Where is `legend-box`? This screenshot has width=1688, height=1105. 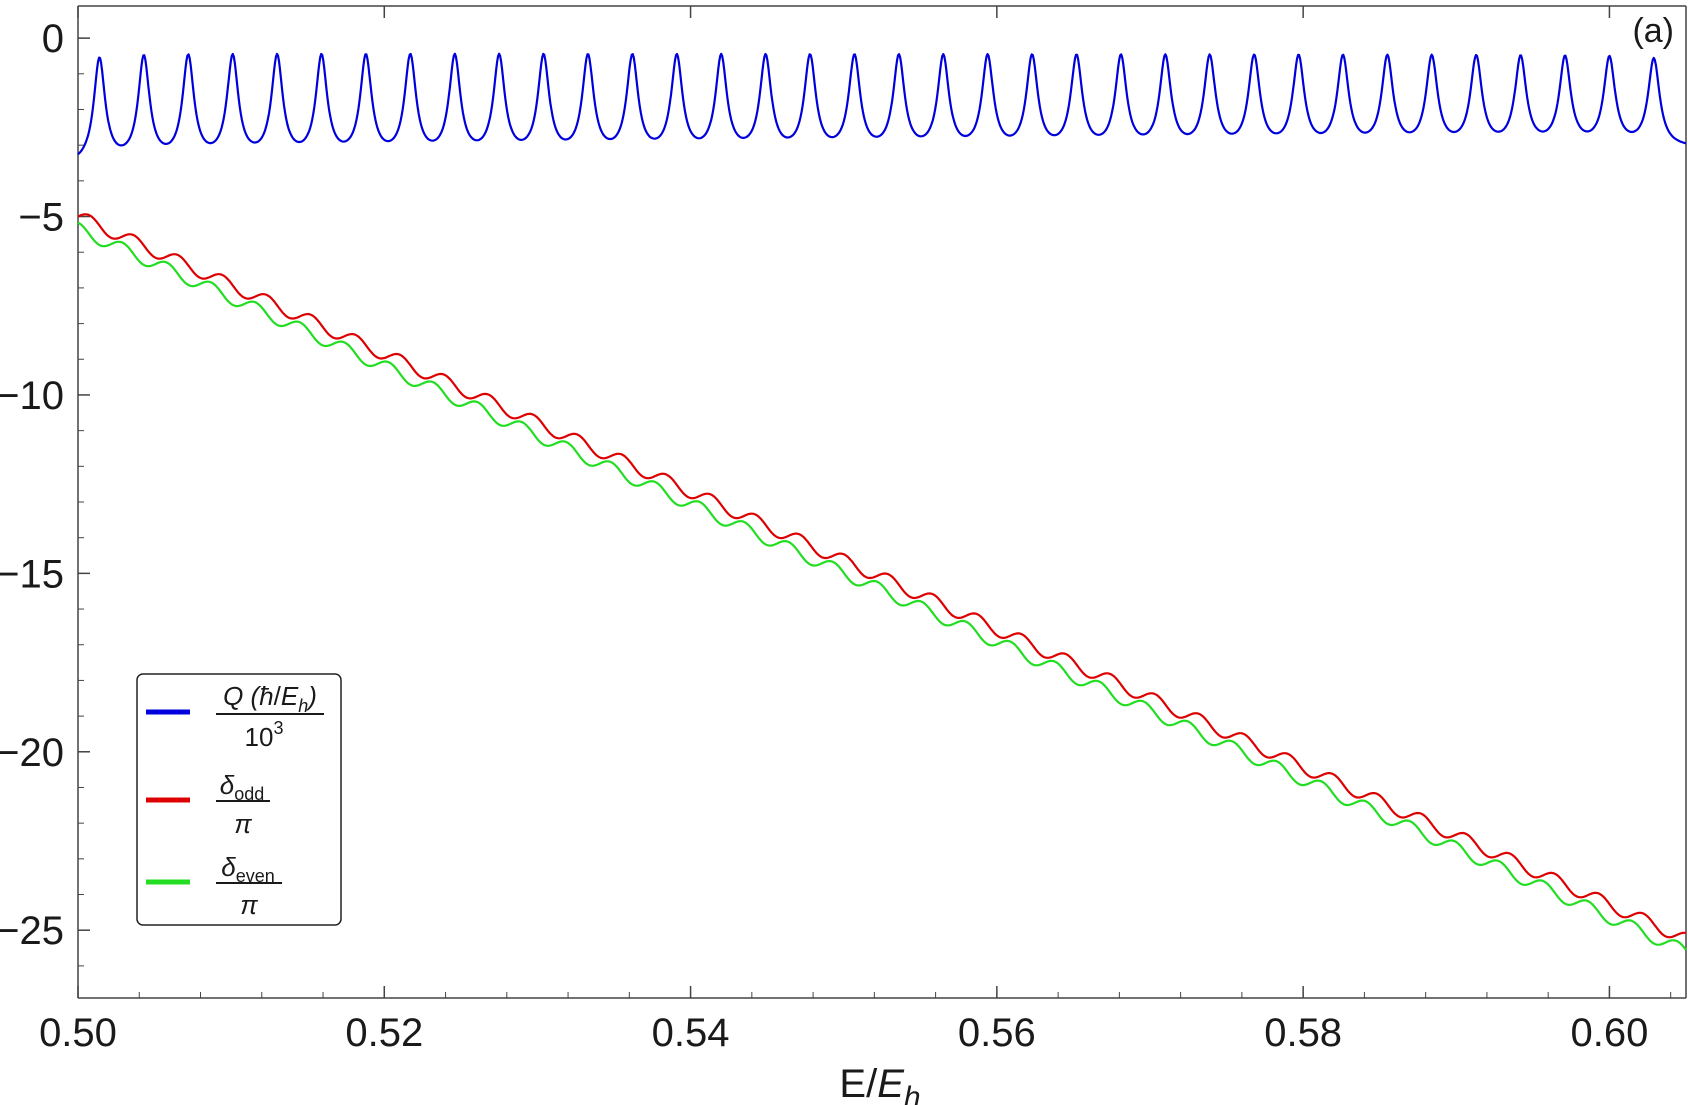 legend-box is located at coordinates (239, 799).